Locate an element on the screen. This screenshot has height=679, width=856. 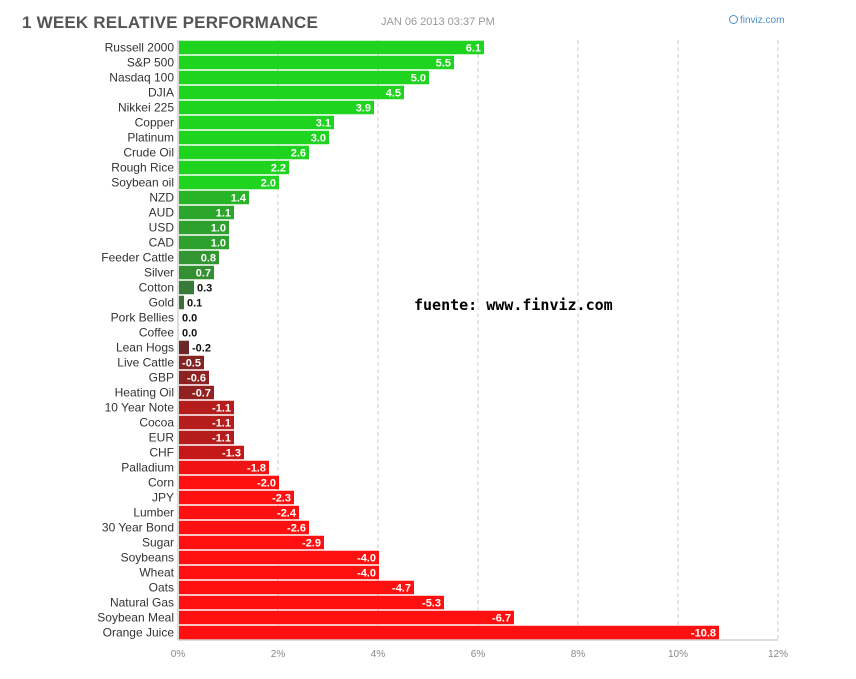
value-label: 2.6 is located at coordinates (298, 154).